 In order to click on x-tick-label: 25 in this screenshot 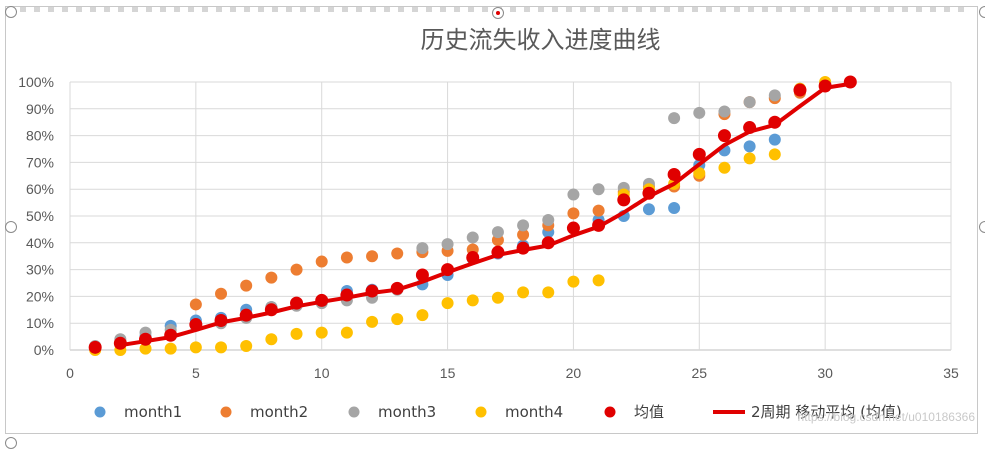, I will do `click(699, 373)`.